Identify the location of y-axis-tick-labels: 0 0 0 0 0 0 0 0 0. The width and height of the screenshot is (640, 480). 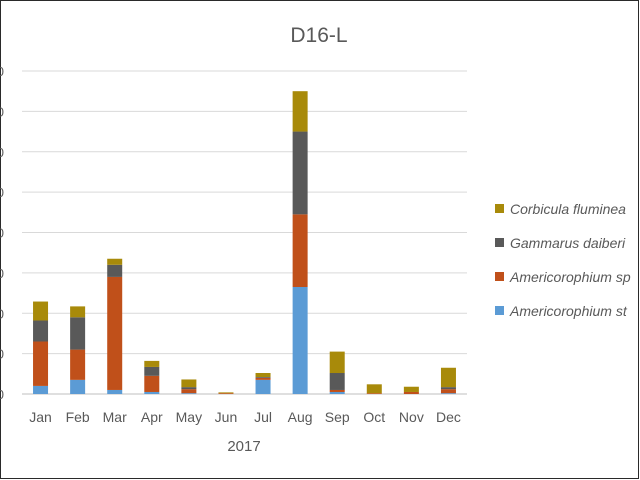
(2, 233).